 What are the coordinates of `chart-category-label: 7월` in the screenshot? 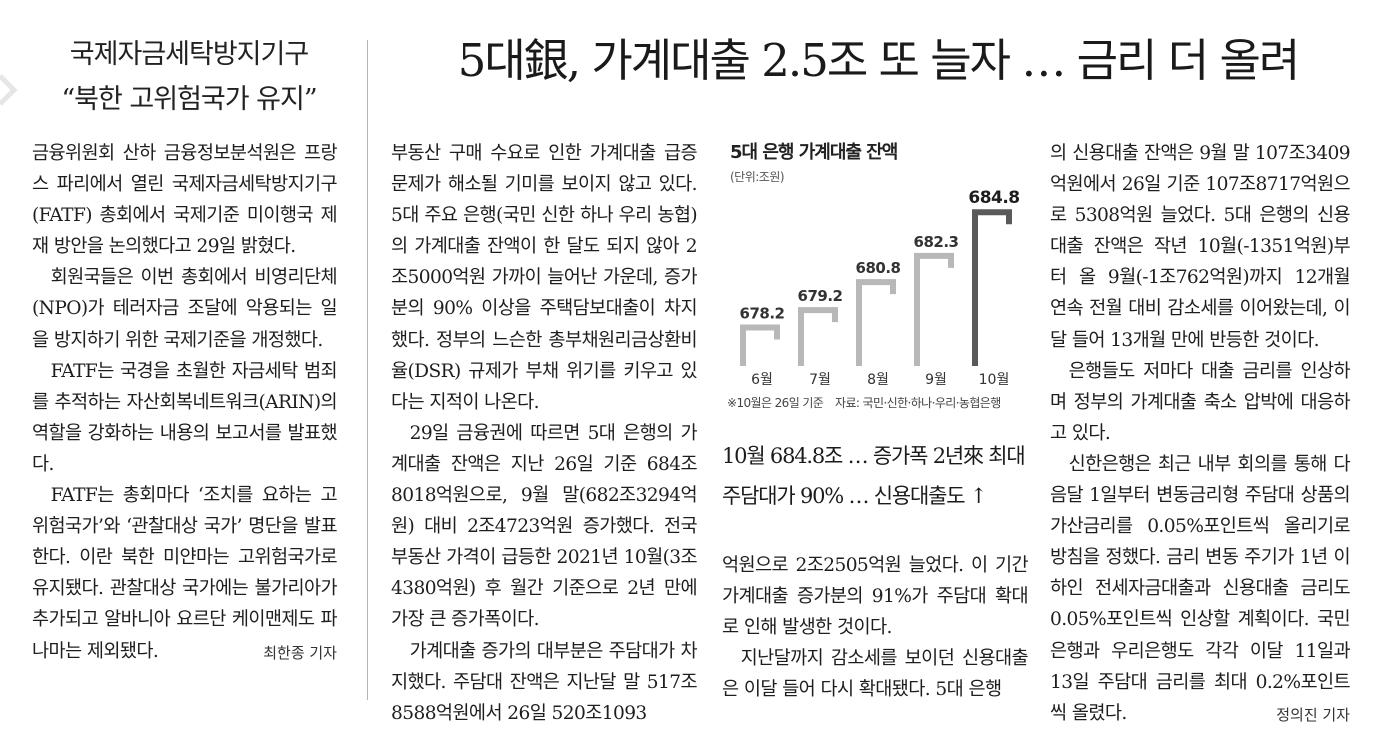 It's located at (820, 380).